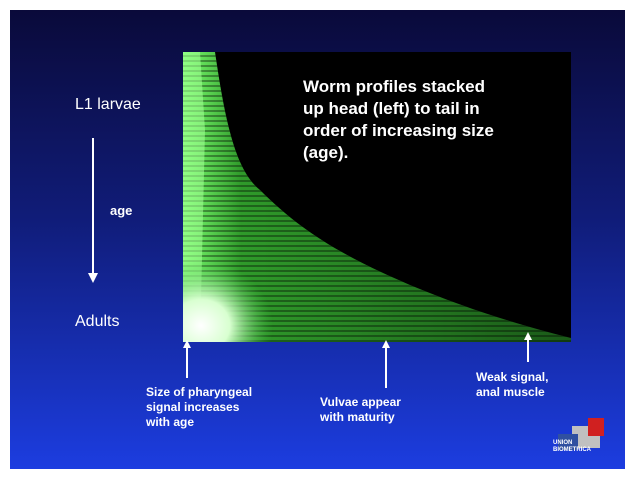 Image resolution: width=635 pixels, height=479 pixels. What do you see at coordinates (108, 104) in the screenshot?
I see `top-label: L1 larvae` at bounding box center [108, 104].